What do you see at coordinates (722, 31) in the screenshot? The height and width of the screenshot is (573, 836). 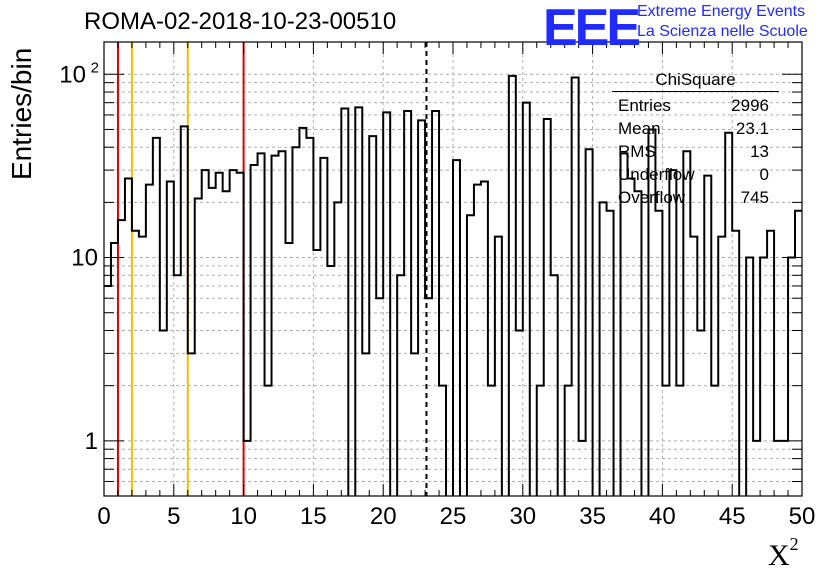 I see `logo-line-2: La Scienza nelle Scuole` at bounding box center [722, 31].